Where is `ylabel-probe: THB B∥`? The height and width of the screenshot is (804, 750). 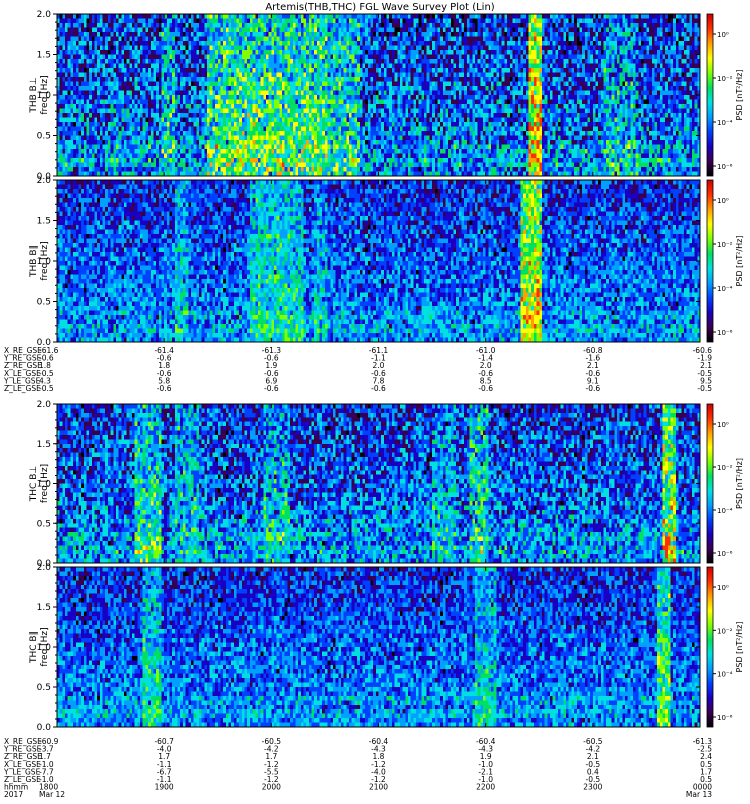
ylabel-probe: THB B∥ is located at coordinates (34, 261).